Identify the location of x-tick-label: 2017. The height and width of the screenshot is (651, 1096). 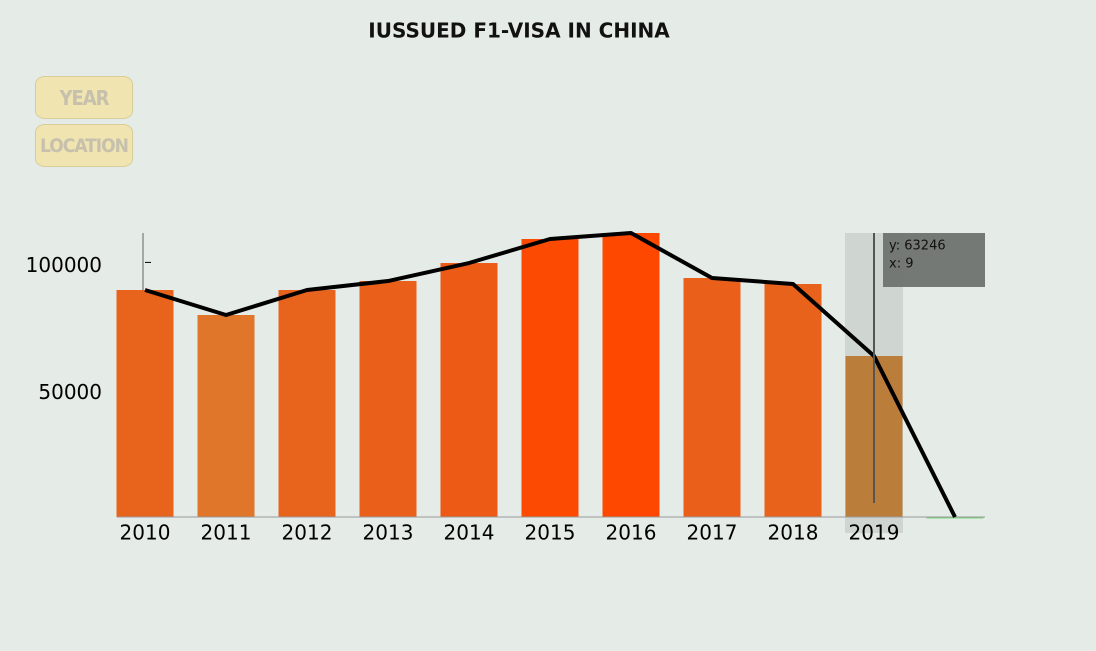
(712, 533).